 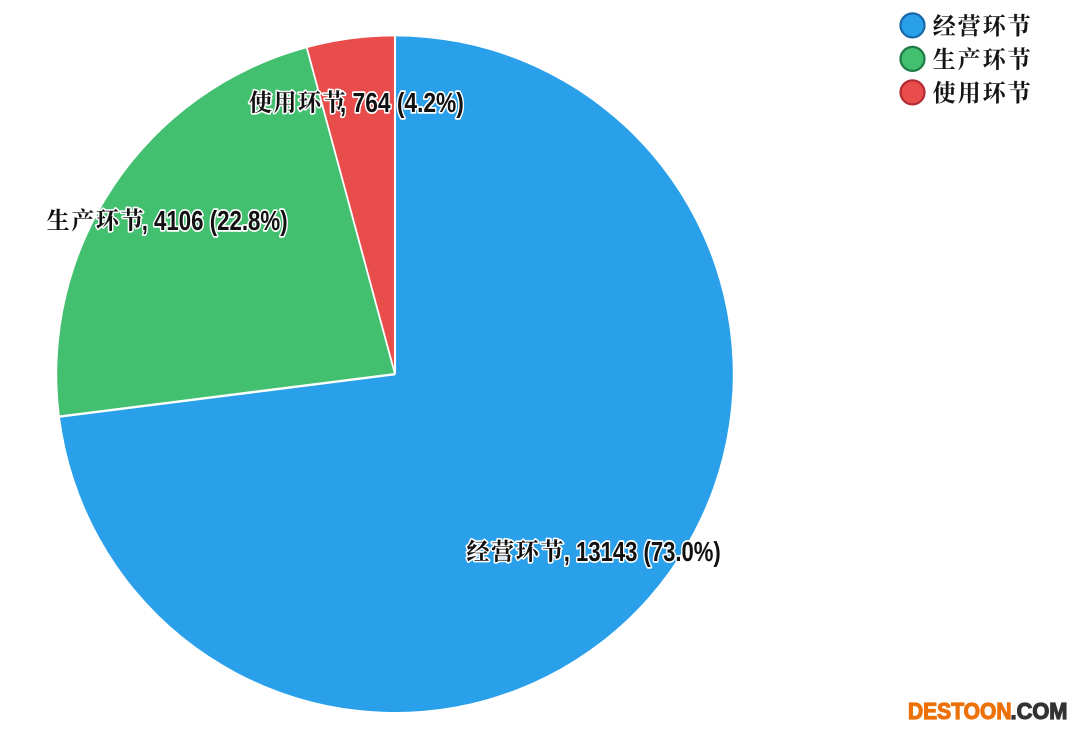 I want to click on svg-text: .COM, so click(x=1039, y=711).